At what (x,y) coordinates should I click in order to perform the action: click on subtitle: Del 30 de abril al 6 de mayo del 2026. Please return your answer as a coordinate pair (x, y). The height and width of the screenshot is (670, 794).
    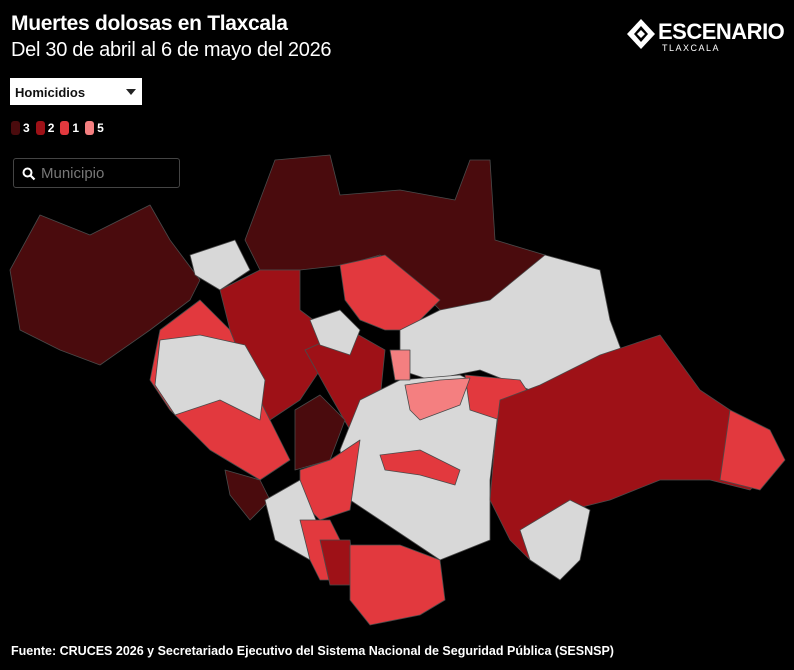
    Looking at the image, I should click on (171, 50).